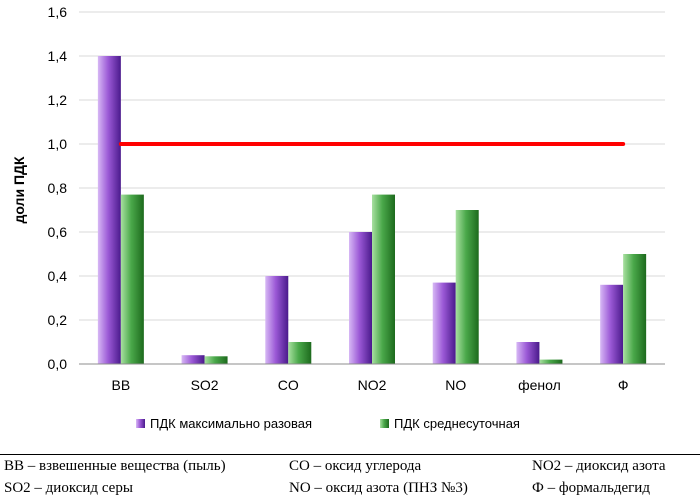  Describe the element at coordinates (58, 144) in the screenshot. I see `y-tick-label: 1,0` at that location.